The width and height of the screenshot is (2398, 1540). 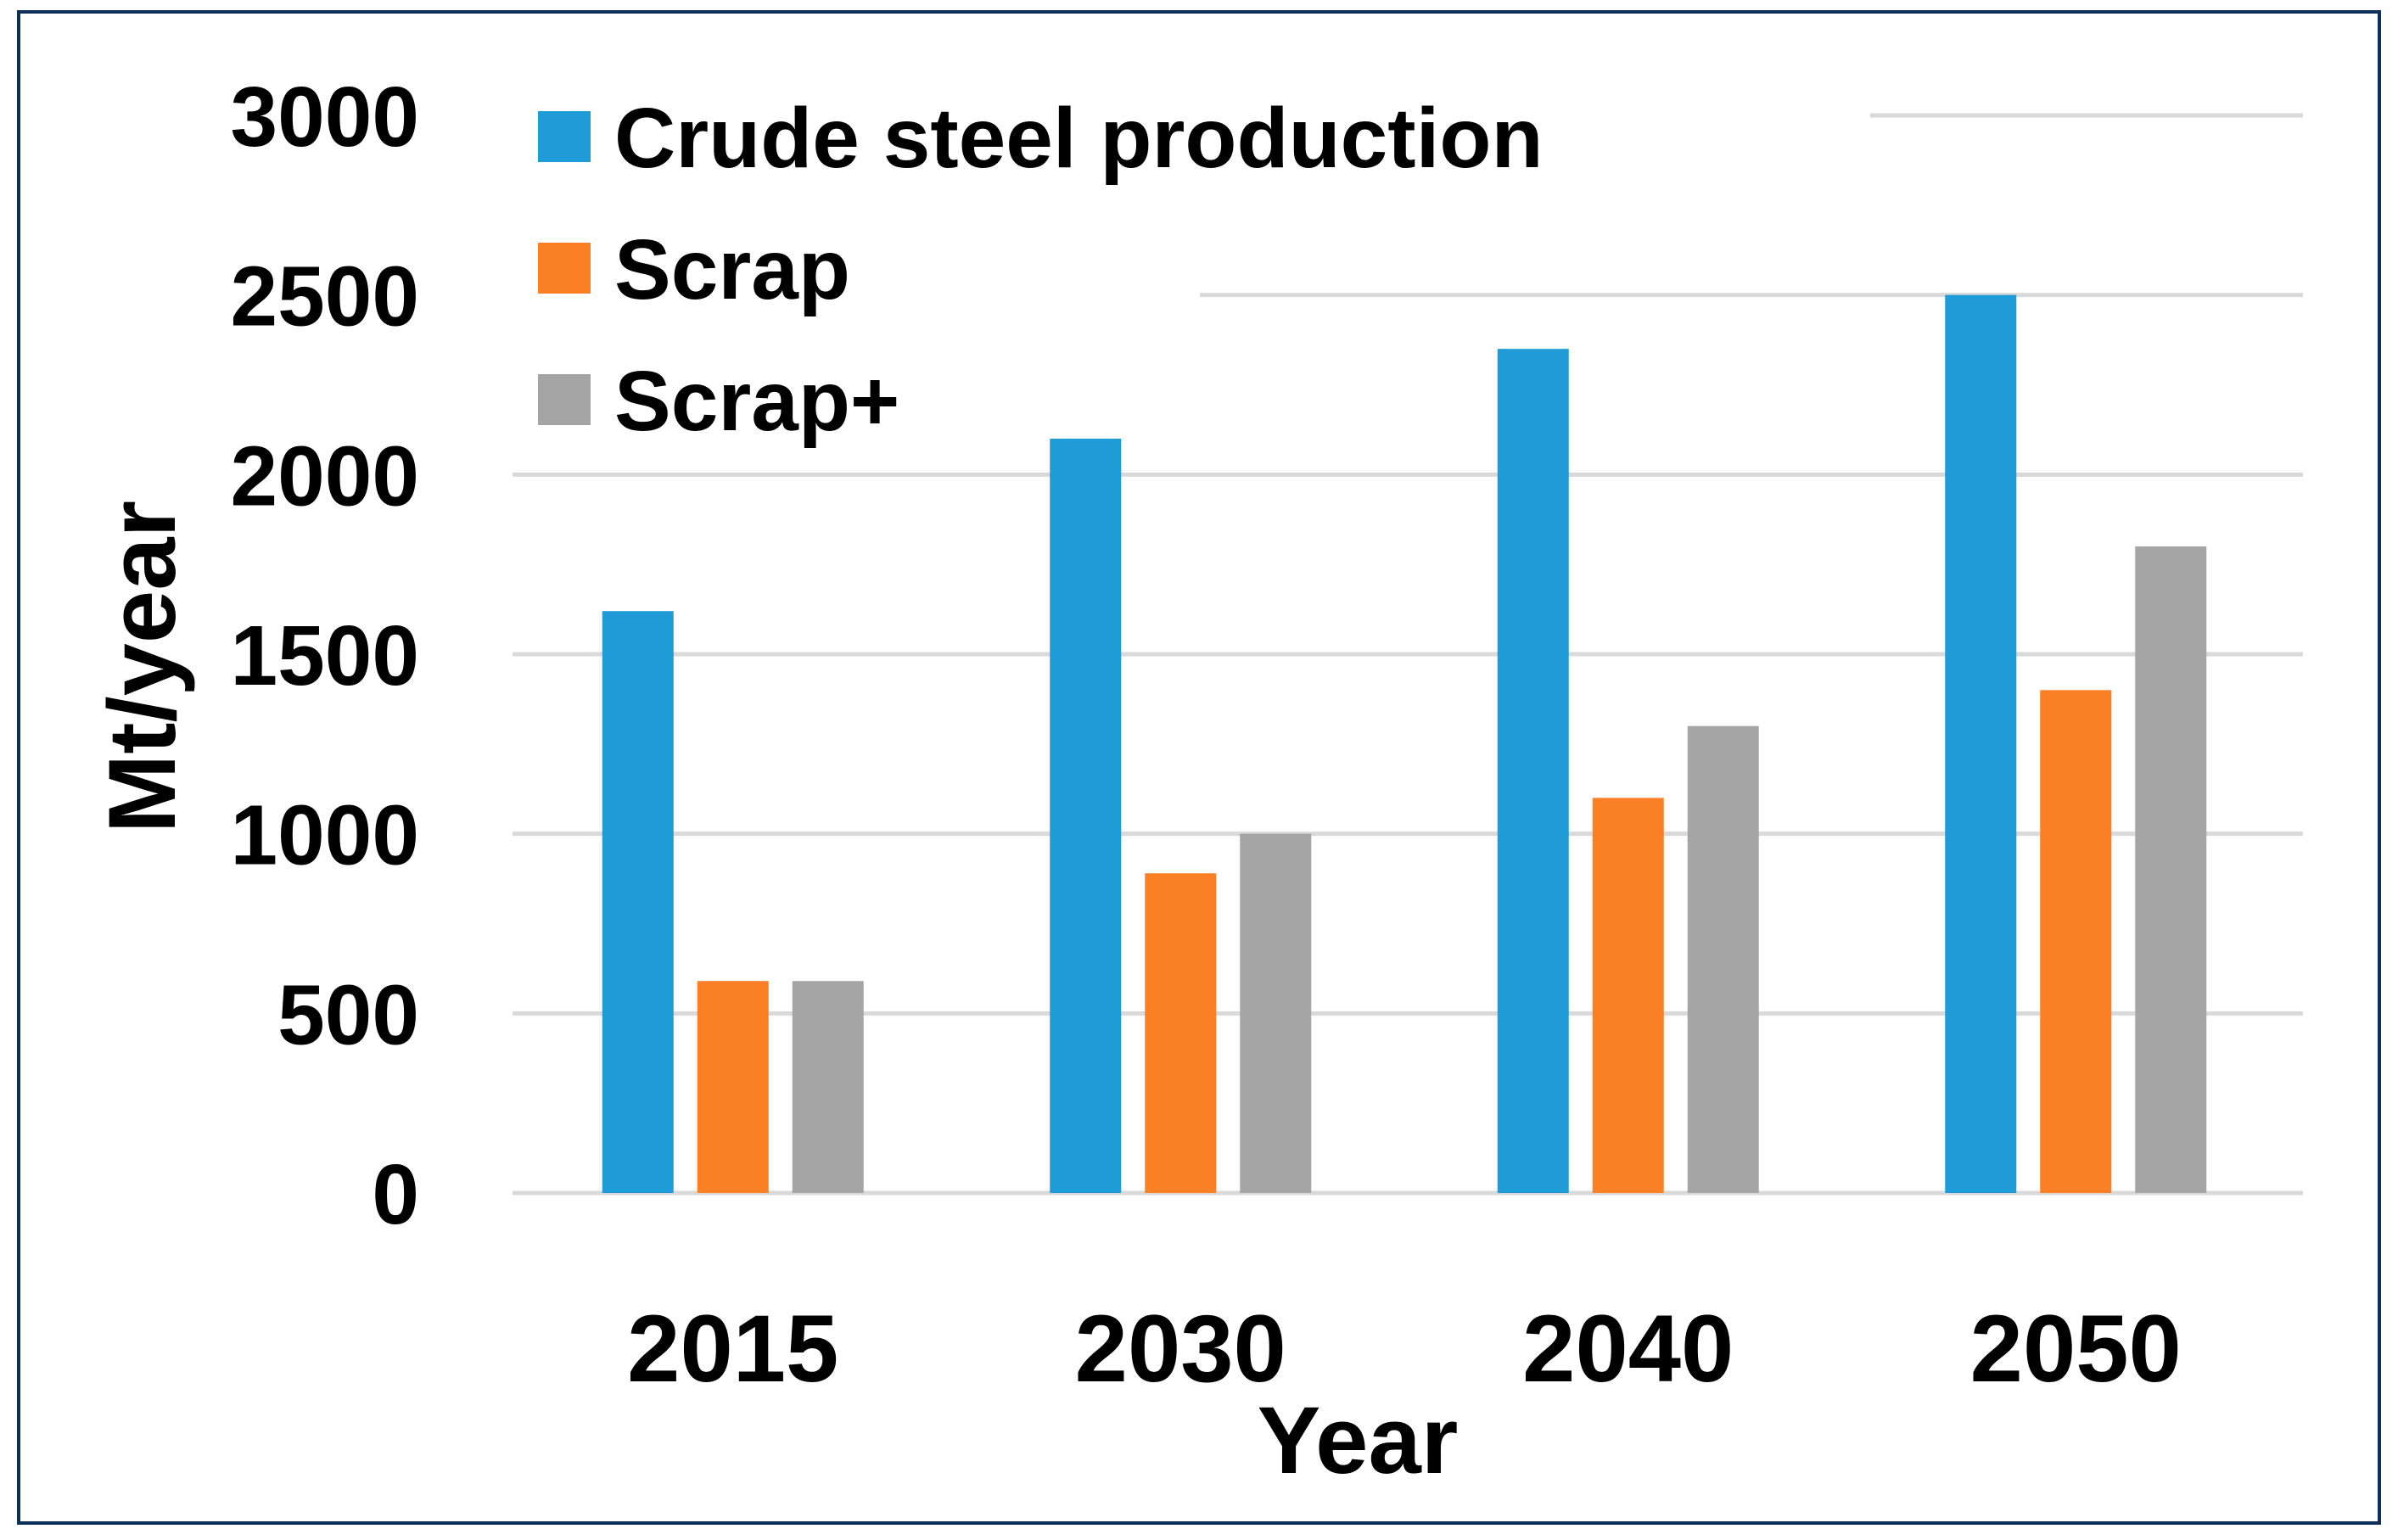 I want to click on bar-scrap-2050, so click(x=2076, y=941).